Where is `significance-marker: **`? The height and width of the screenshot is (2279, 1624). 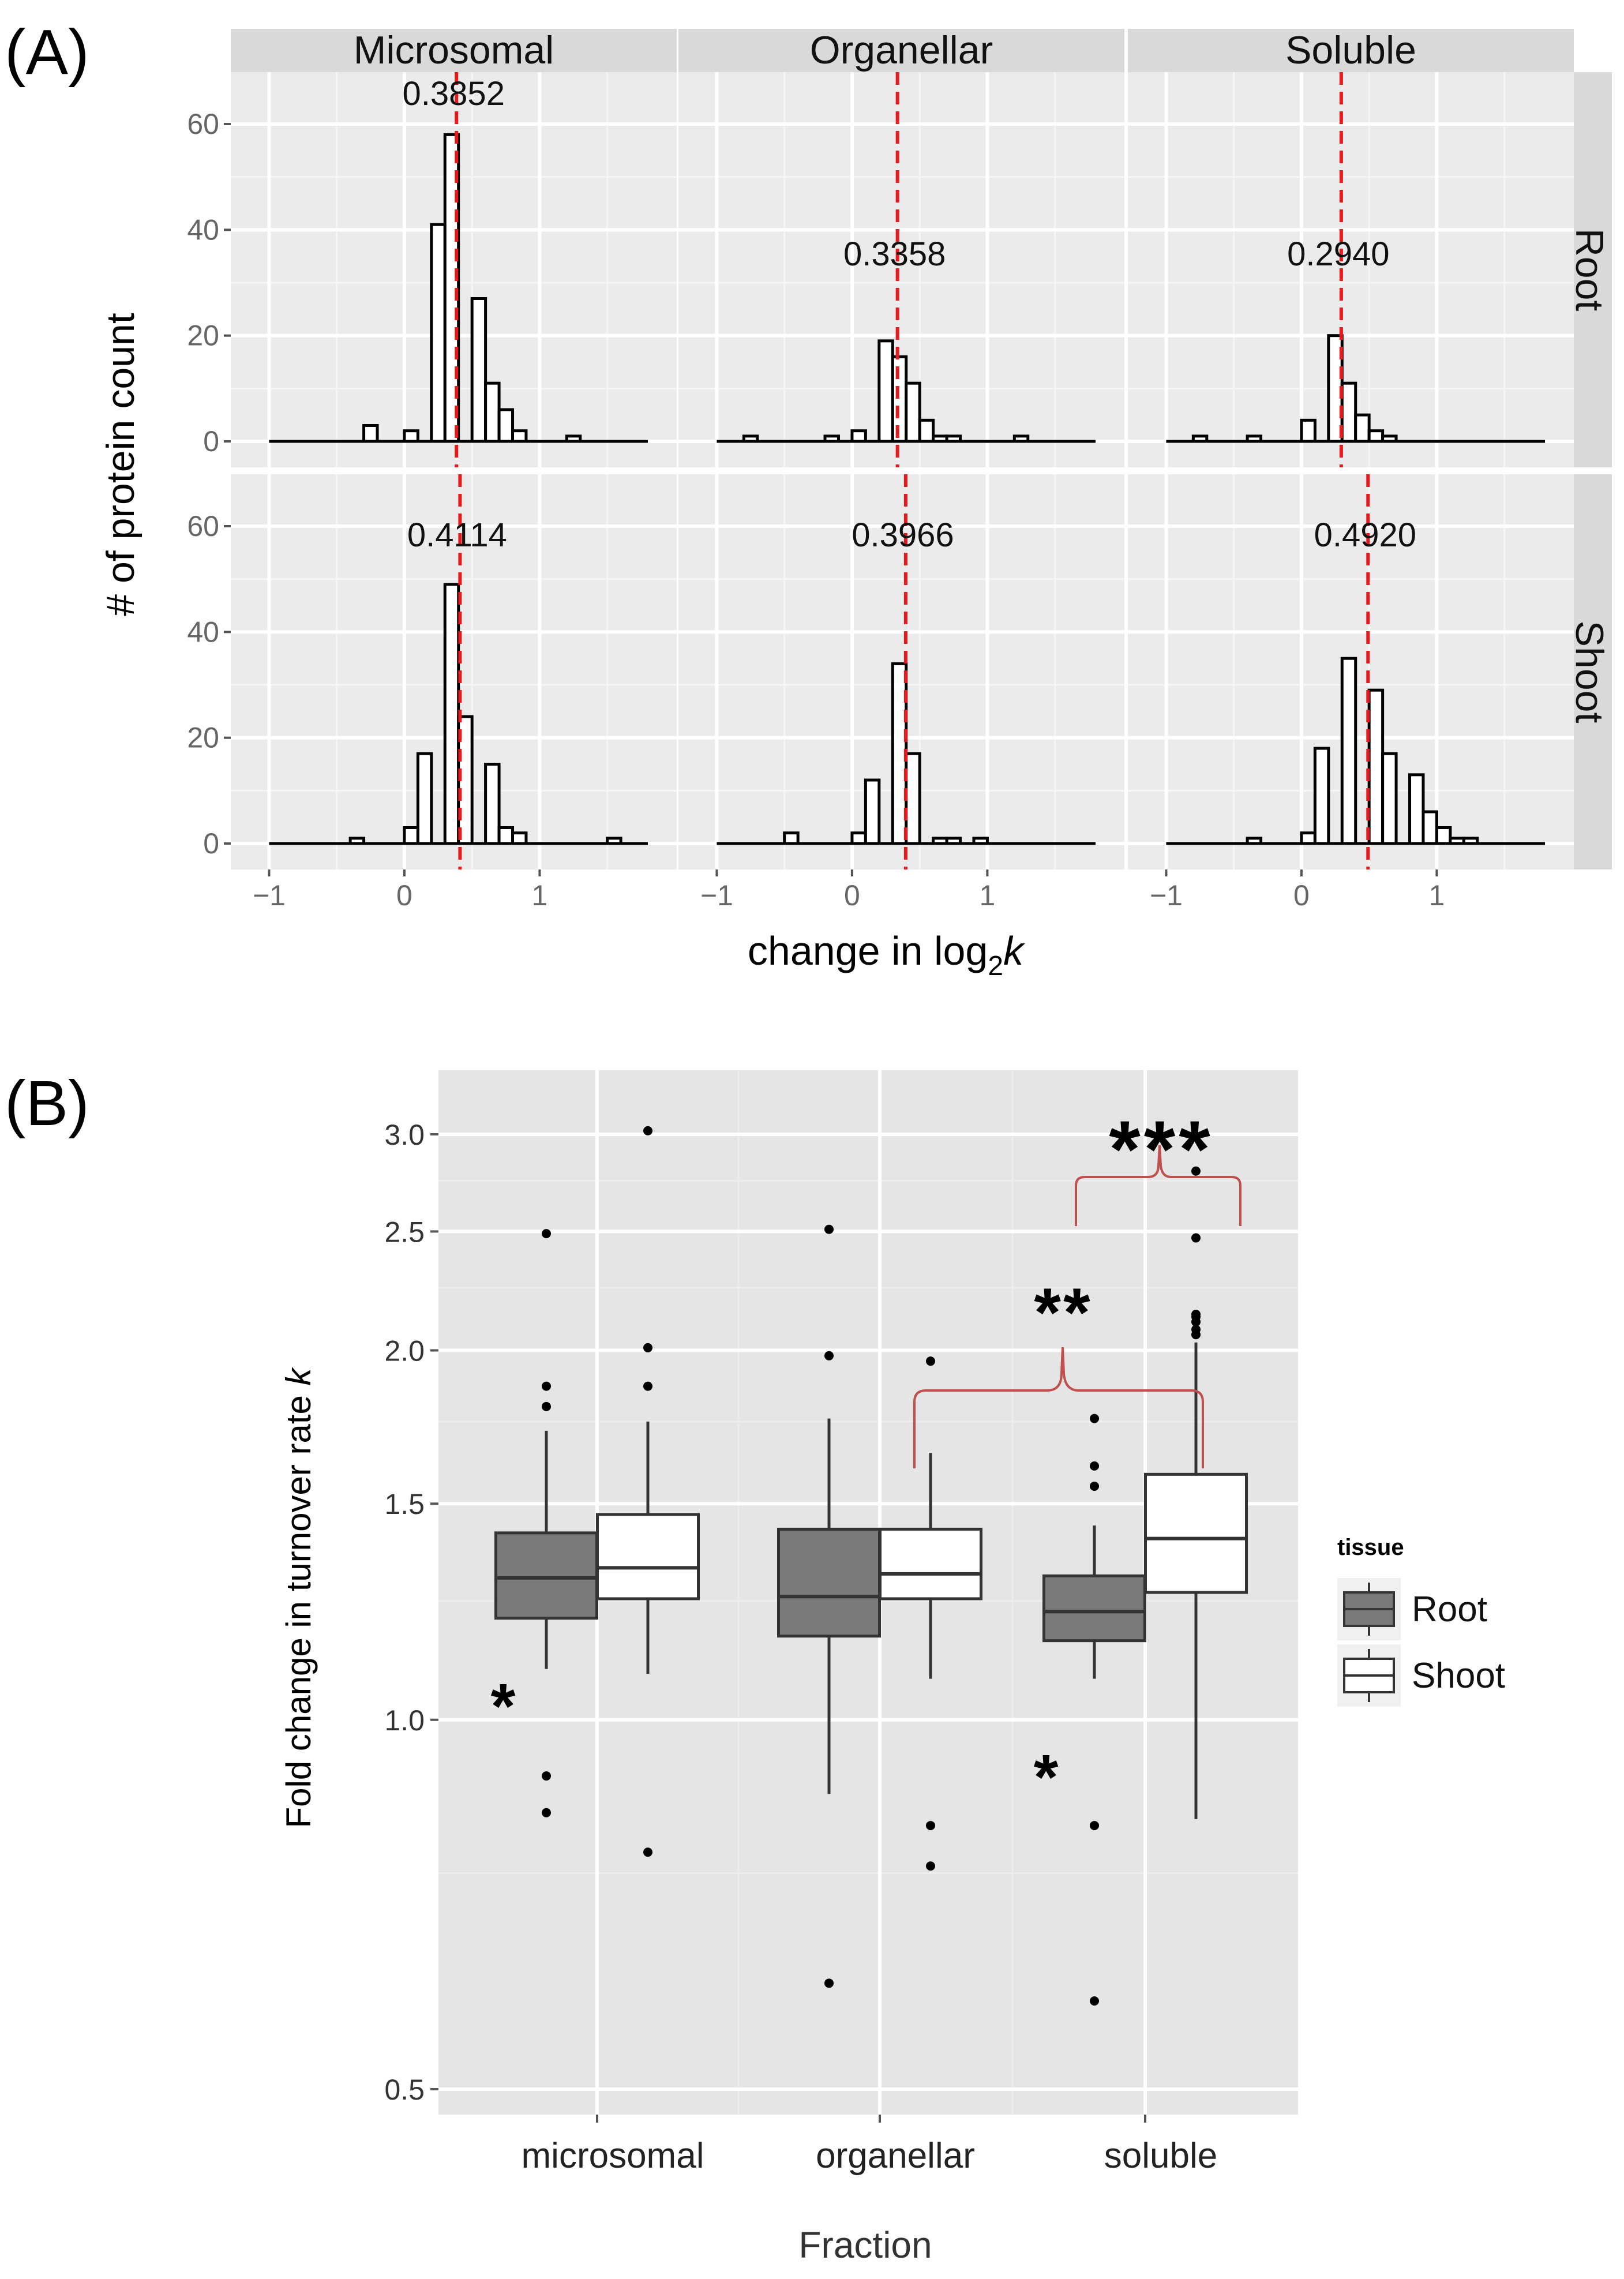
significance-marker: ** is located at coordinates (1063, 1312).